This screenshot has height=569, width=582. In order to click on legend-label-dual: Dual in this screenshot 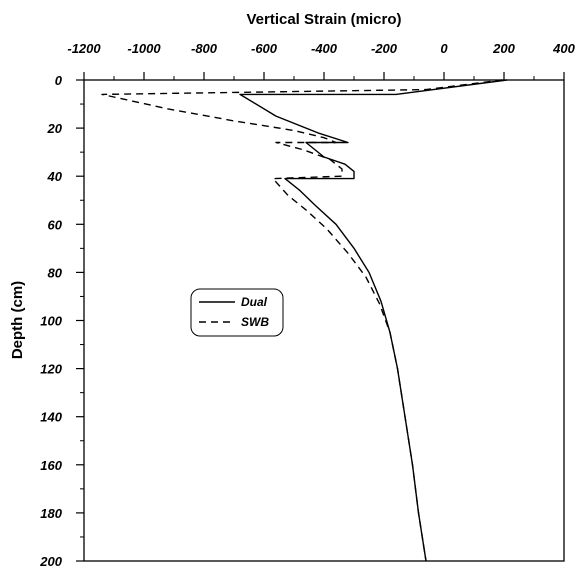, I will do `click(254, 302)`.